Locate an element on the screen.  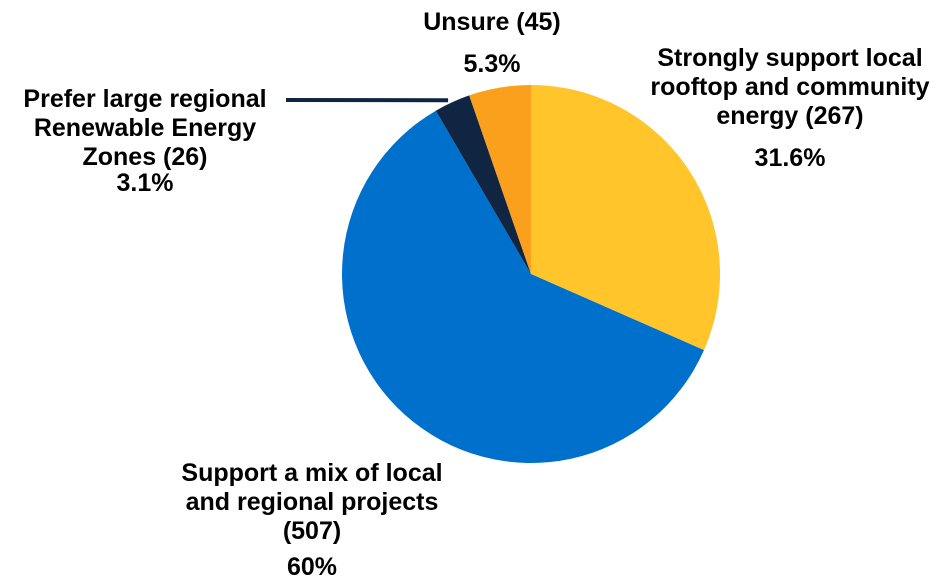
slice-label-line: (507) is located at coordinates (312, 531).